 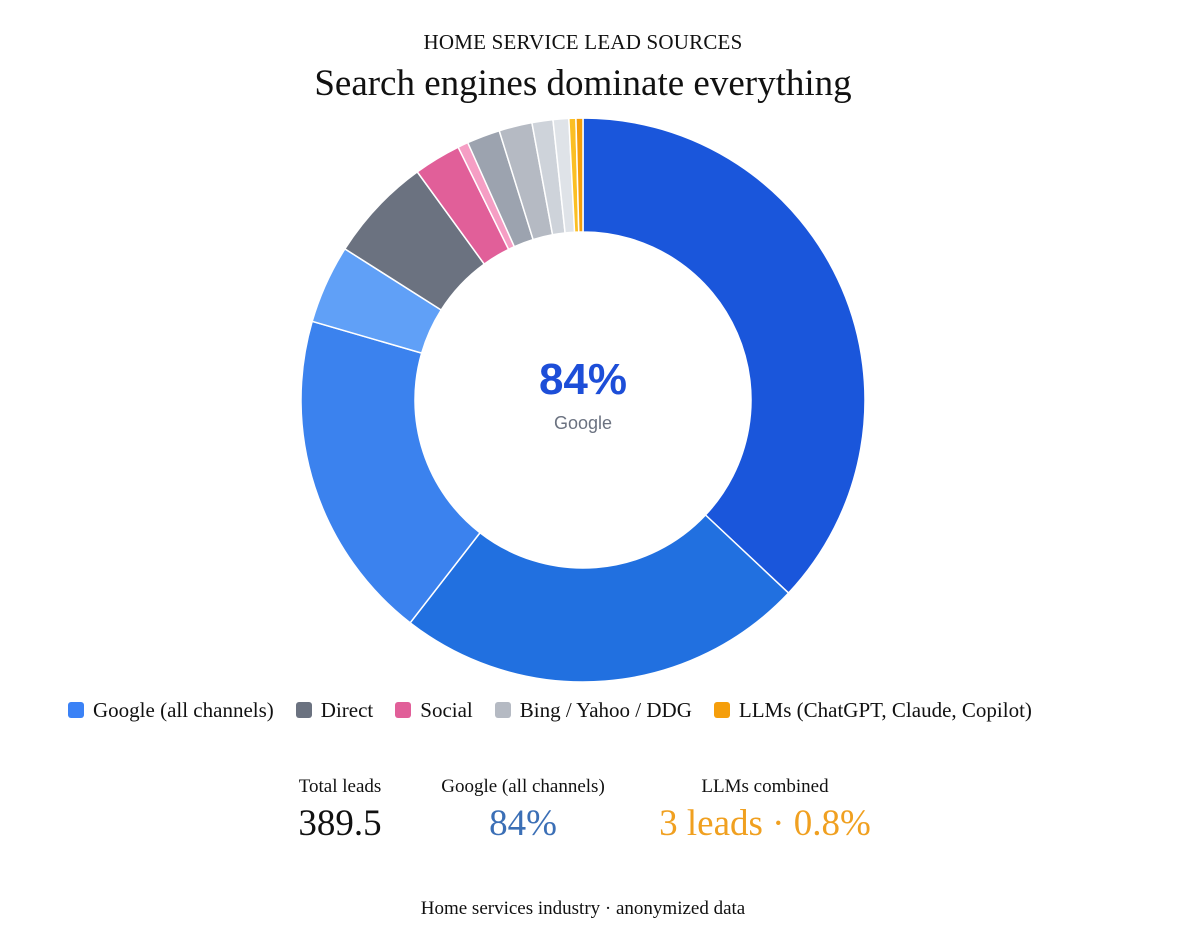 I want to click on center-label: Google, so click(x=583, y=423).